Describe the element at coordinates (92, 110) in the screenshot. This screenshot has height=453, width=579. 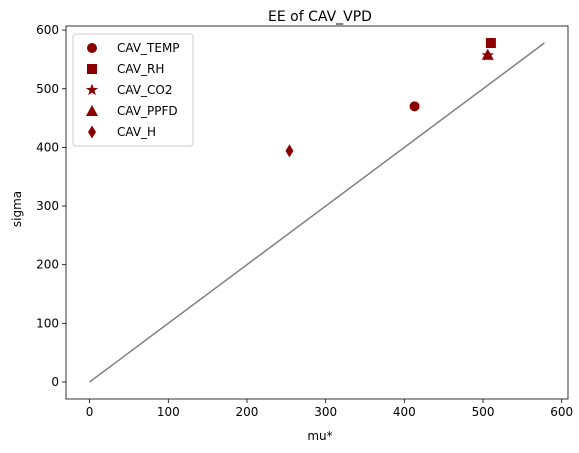
I see `legend-marker-cav-ppfd` at that location.